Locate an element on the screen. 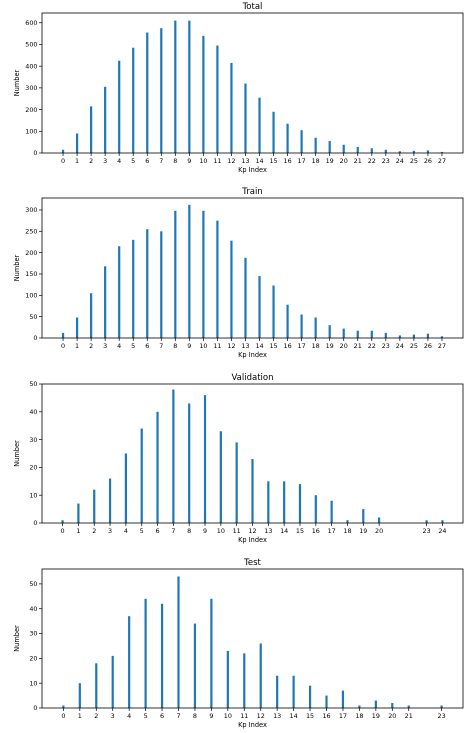 The image size is (474, 733). x-tick-label: 17 is located at coordinates (343, 716).